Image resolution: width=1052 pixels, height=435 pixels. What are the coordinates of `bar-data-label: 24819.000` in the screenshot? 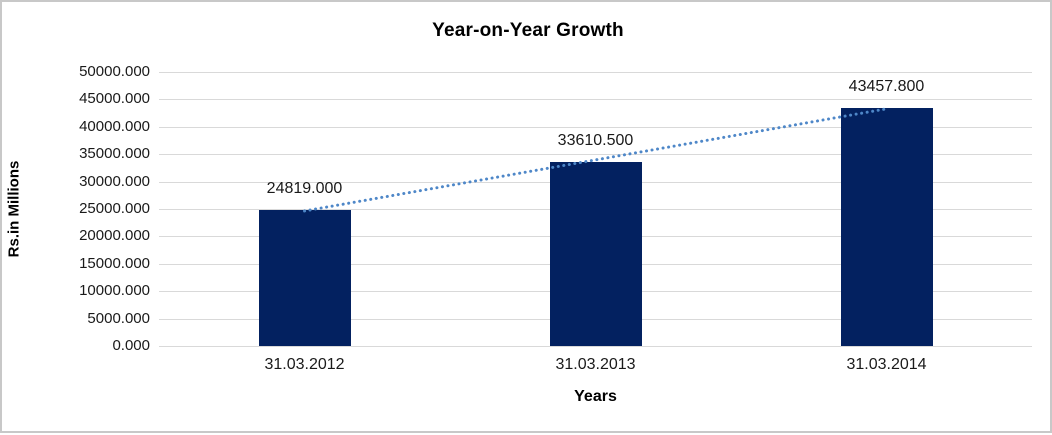 It's located at (304, 188).